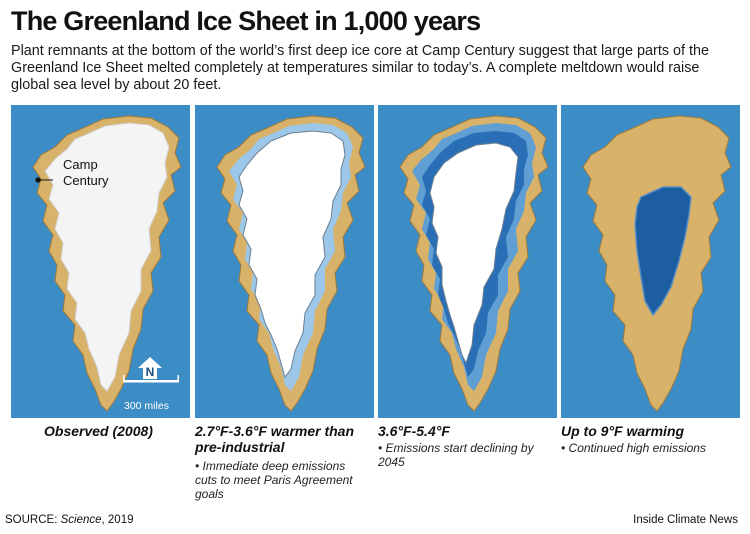  I want to click on greenland-map-slight-warming, so click(291, 263).